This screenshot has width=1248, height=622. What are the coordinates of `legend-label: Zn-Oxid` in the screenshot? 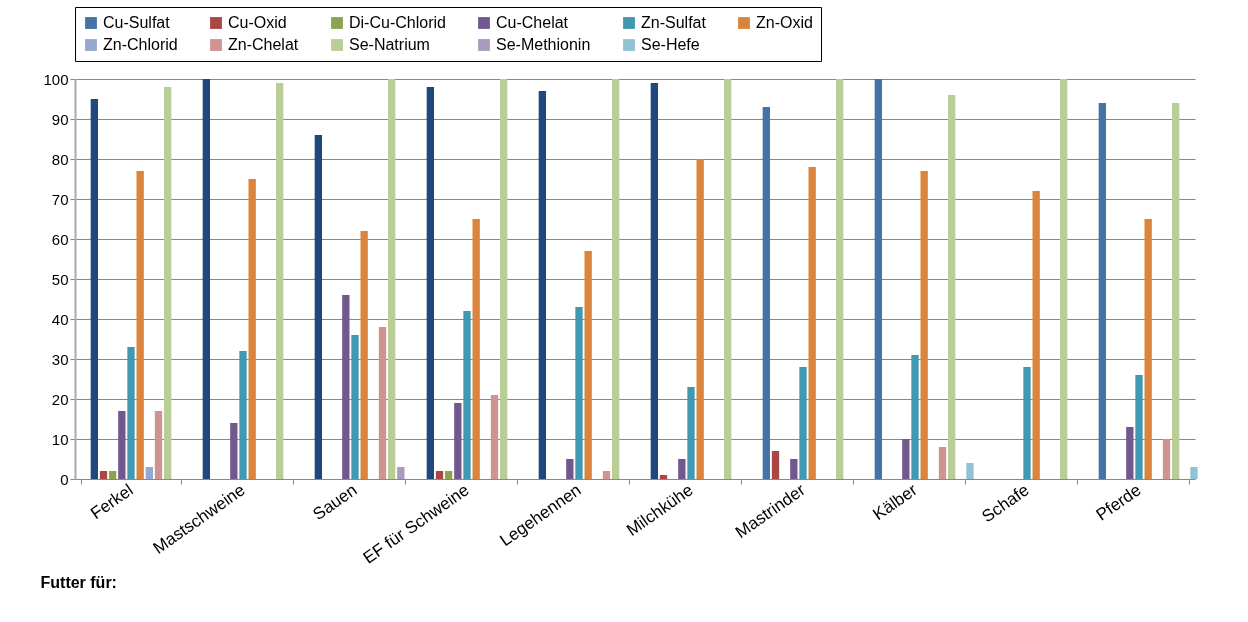 It's located at (784, 22).